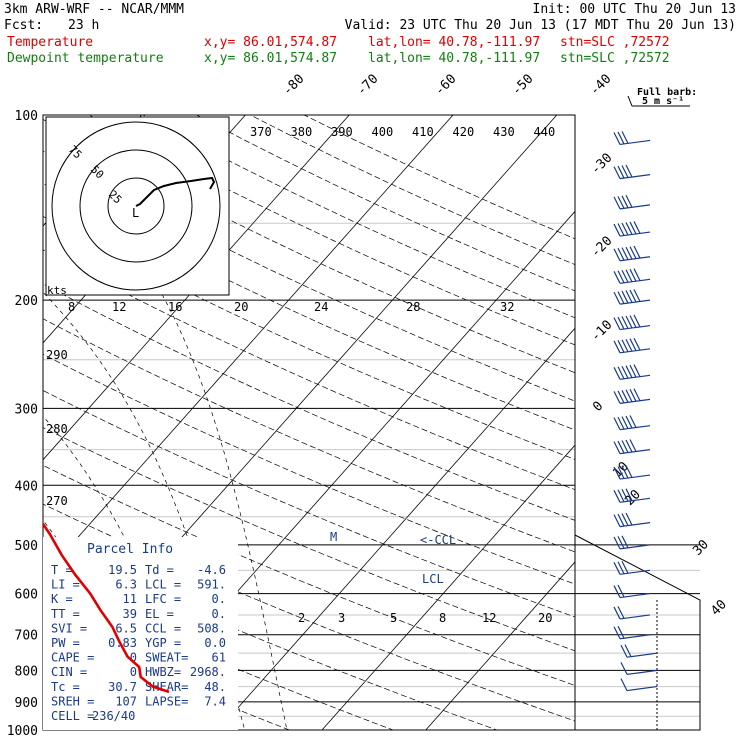  What do you see at coordinates (637, 632) in the screenshot?
I see `lower-extension-frame` at bounding box center [637, 632].